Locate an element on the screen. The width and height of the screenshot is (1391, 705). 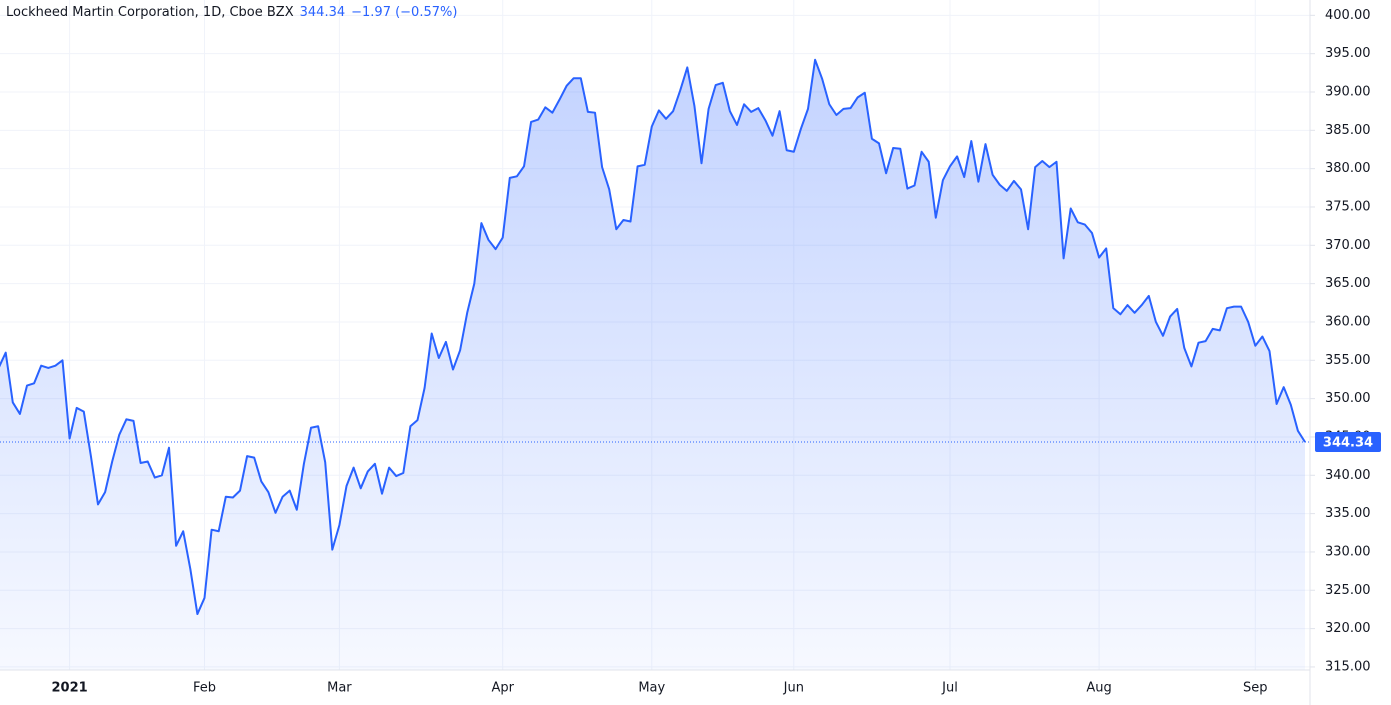
x-tick-label: Sep is located at coordinates (1255, 688).